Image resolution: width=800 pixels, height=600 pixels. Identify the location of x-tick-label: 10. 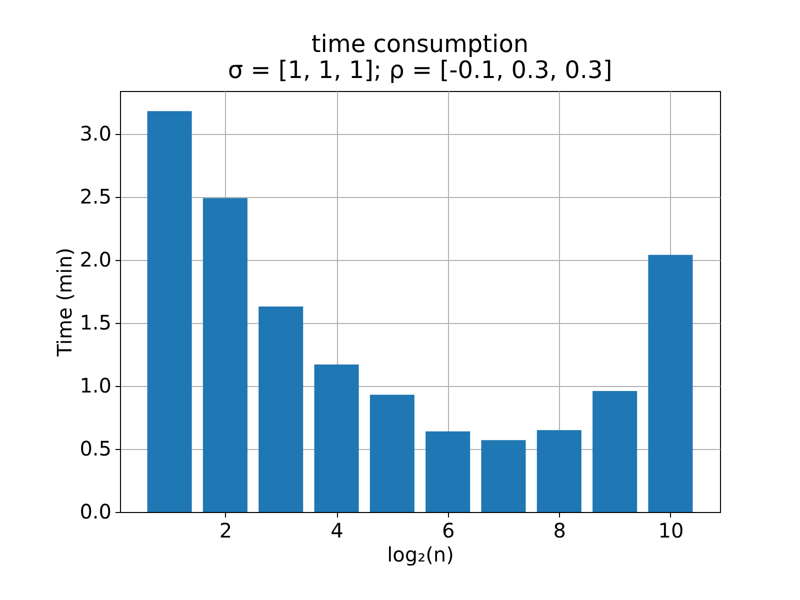
(671, 530).